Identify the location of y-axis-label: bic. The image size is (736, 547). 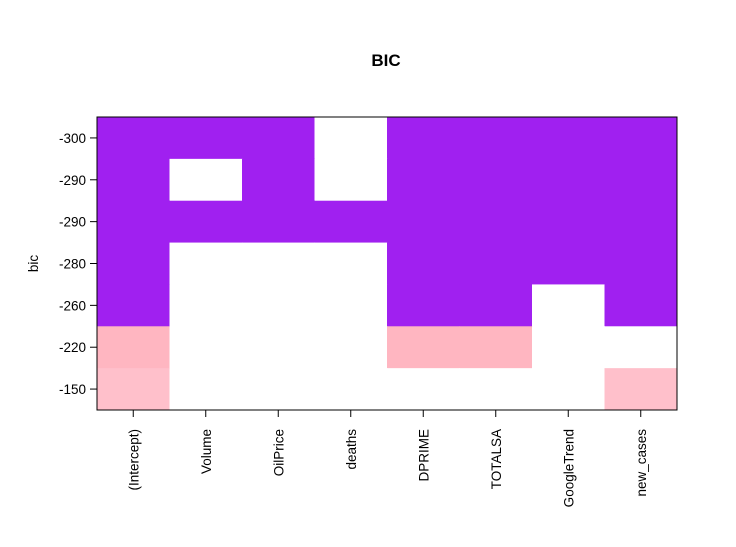
(33, 264).